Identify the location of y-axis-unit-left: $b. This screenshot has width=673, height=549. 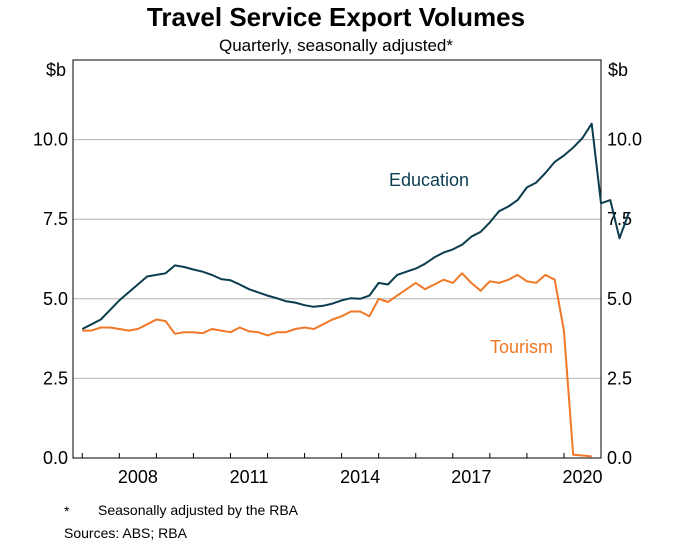
(56, 70).